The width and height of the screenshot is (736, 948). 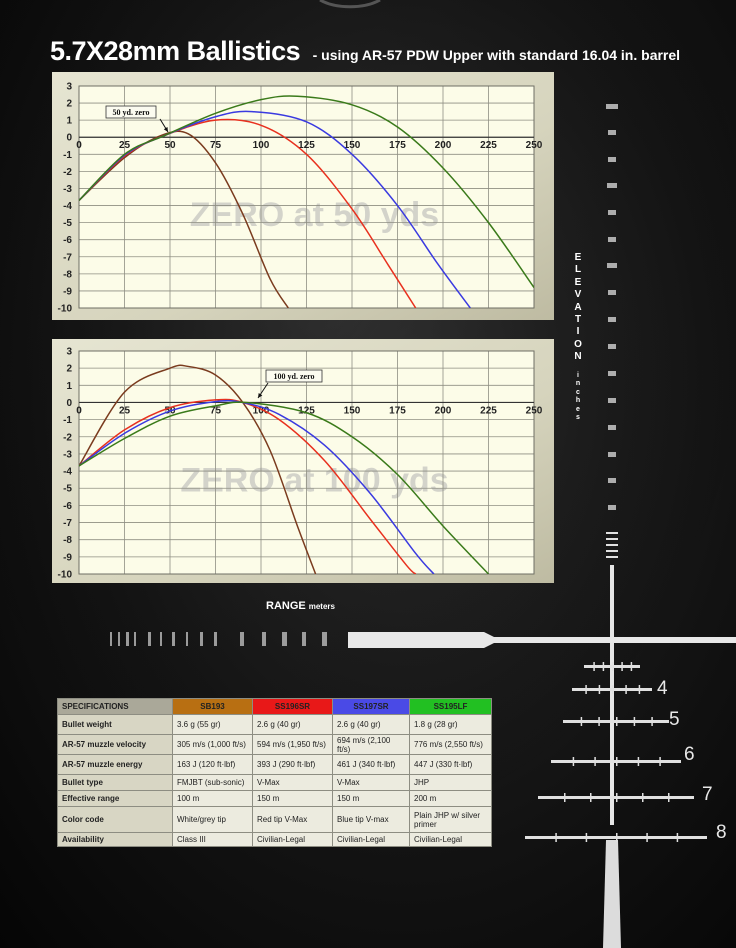 I want to click on annotation-text: 50 yd. zero, so click(x=131, y=112).